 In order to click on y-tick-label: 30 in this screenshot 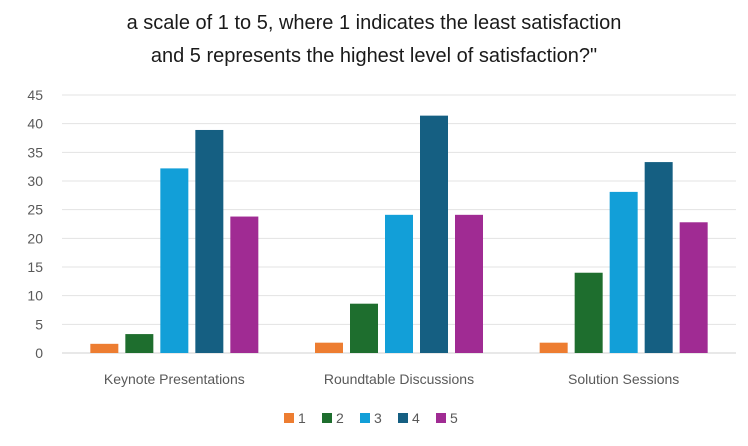, I will do `click(35, 181)`.